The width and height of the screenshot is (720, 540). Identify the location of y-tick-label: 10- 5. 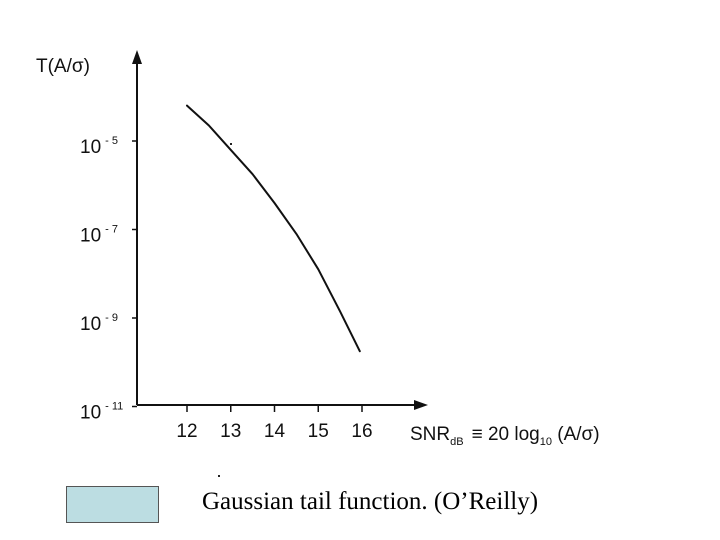
(99, 146).